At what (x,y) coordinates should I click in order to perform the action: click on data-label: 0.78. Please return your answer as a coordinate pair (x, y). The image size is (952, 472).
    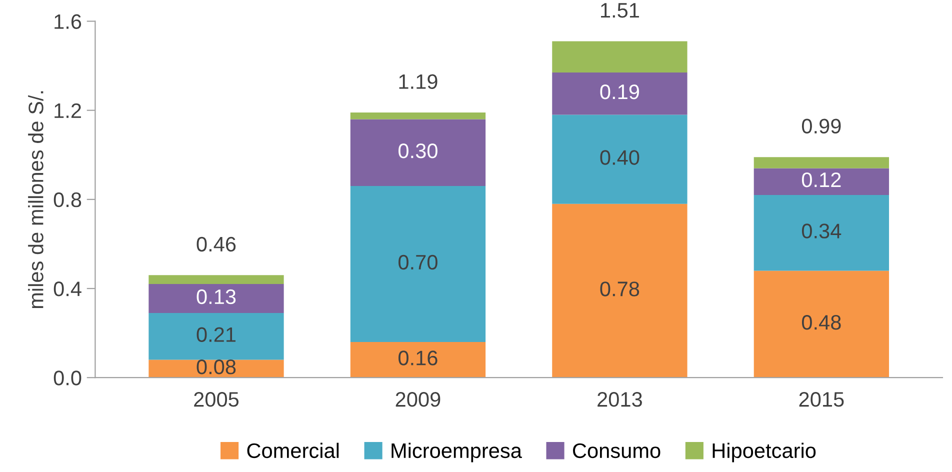
    Looking at the image, I should click on (620, 289).